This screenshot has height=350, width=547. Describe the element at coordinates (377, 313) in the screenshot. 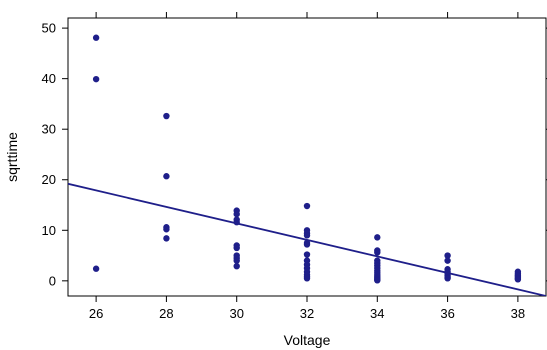

I see `x-tick-label: 34` at that location.